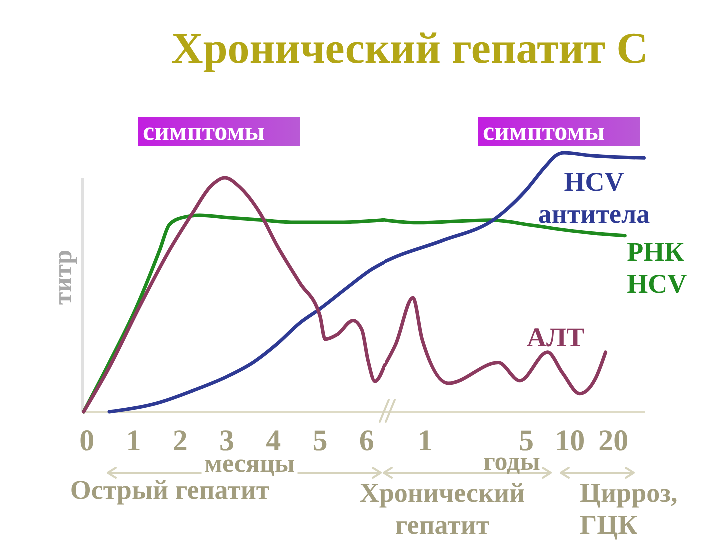 This screenshot has height=540, width=720. I want to click on chart-title: Хронический гепатит С, so click(410, 48).